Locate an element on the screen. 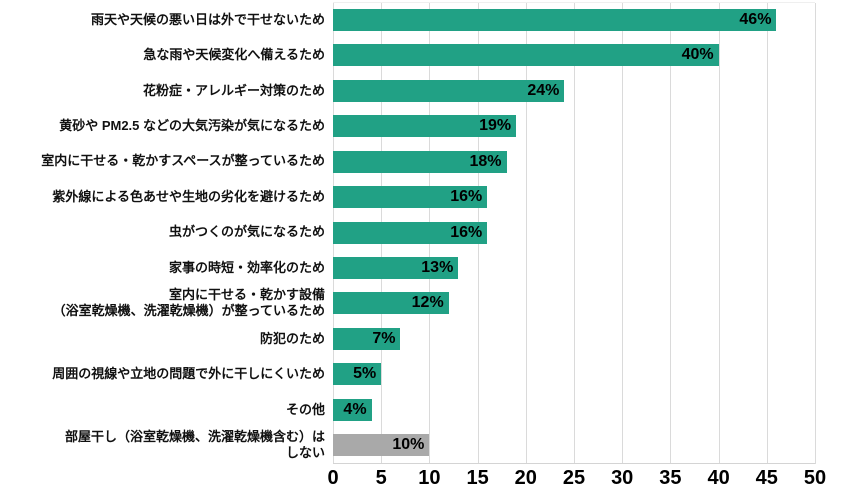  bar-track: 10% is located at coordinates (574, 445).